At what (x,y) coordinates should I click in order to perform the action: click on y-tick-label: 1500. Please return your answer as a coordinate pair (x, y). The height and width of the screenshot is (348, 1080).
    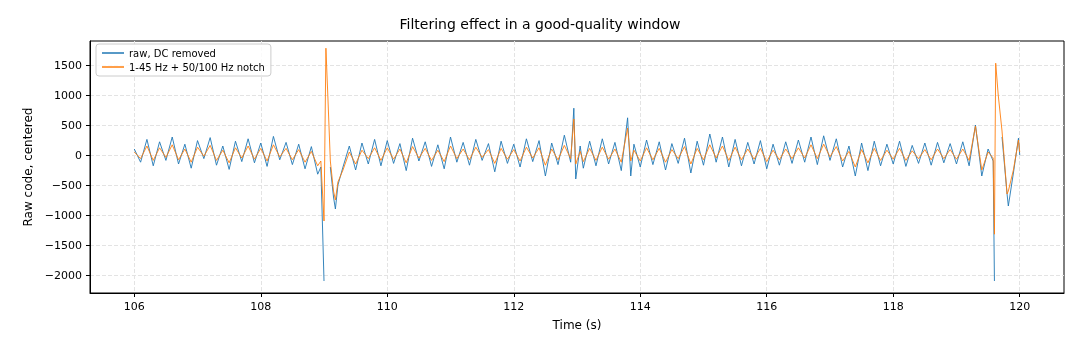
    Looking at the image, I should click on (68, 65).